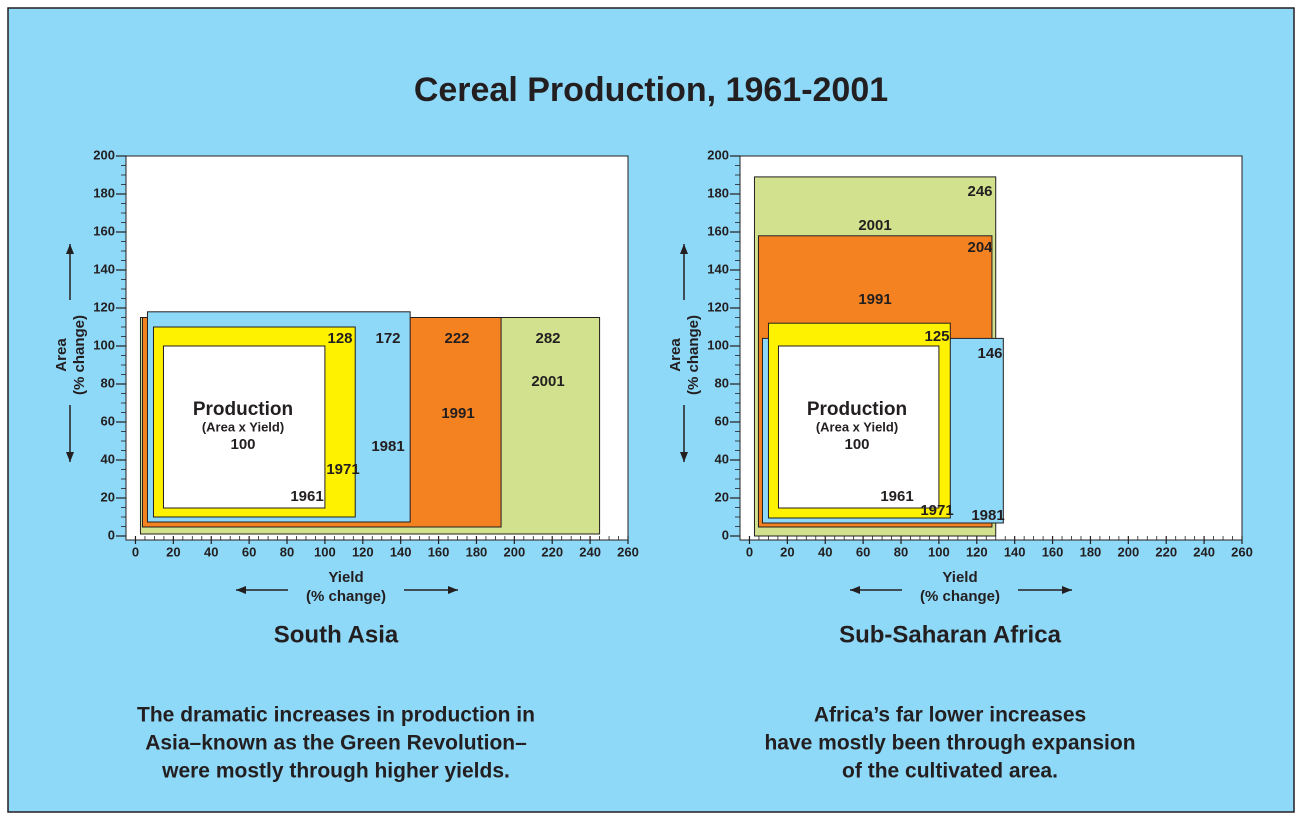 This screenshot has width=1302, height=820. I want to click on x-tick-label: 200, so click(1128, 551).